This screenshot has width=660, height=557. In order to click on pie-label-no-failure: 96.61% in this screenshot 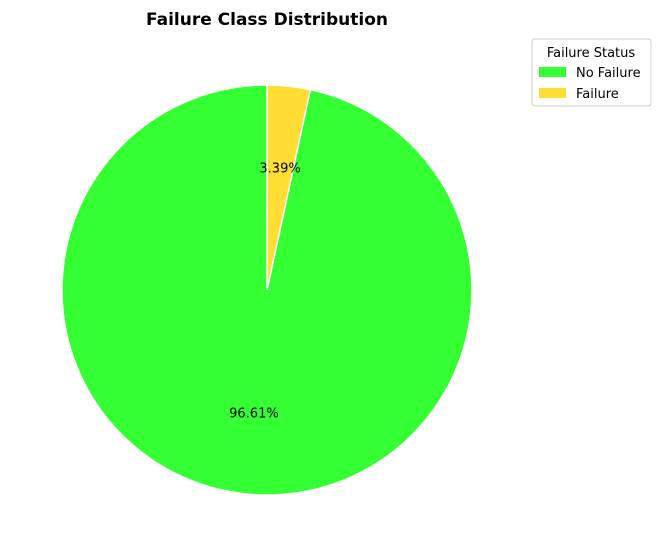, I will do `click(254, 413)`.